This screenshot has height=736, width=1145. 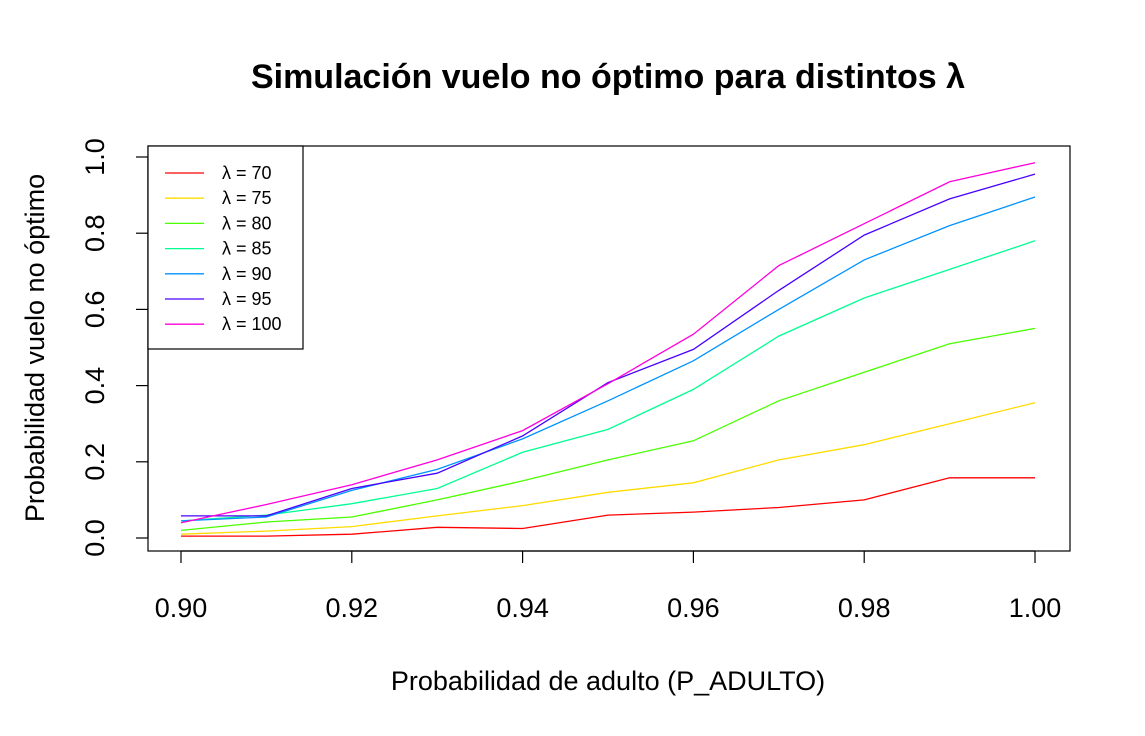 What do you see at coordinates (35, 348) in the screenshot?
I see `y-axis-label: Probabilidad vuelo no óptimo` at bounding box center [35, 348].